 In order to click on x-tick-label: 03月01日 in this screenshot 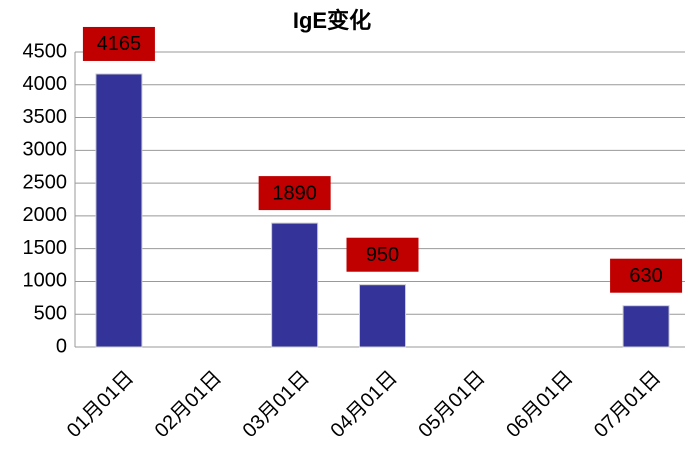, I will do `click(276, 404)`.